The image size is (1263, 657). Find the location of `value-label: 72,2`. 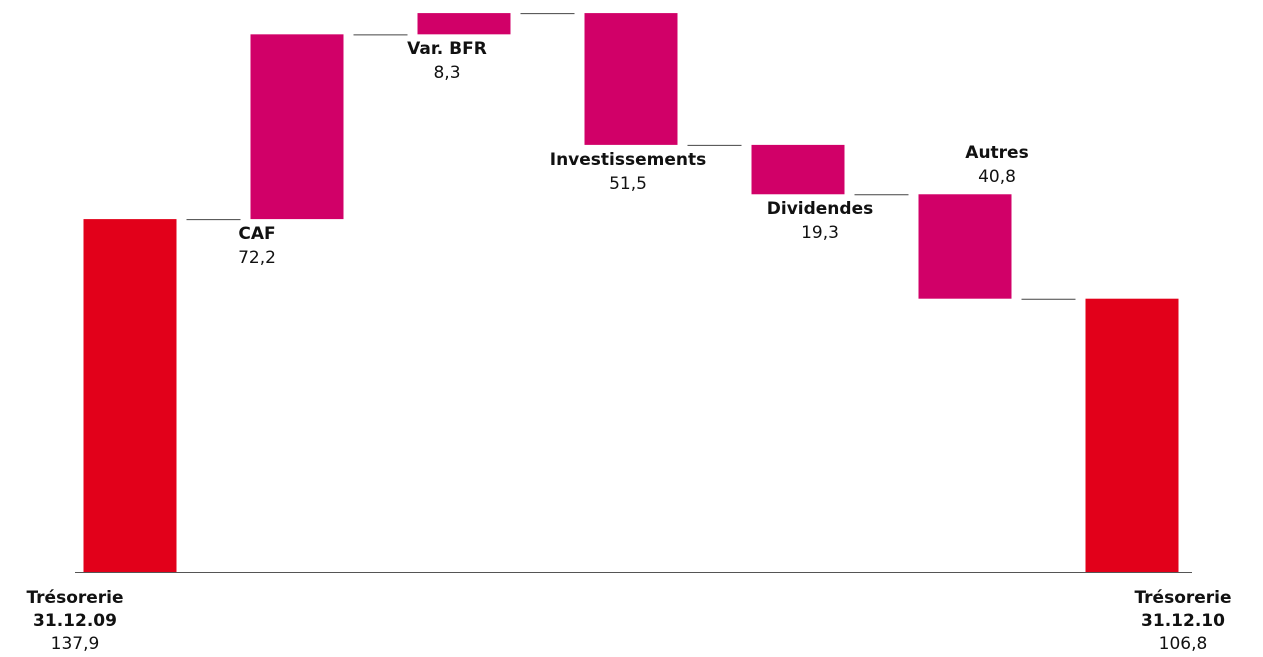

value-label: 72,2 is located at coordinates (257, 258).